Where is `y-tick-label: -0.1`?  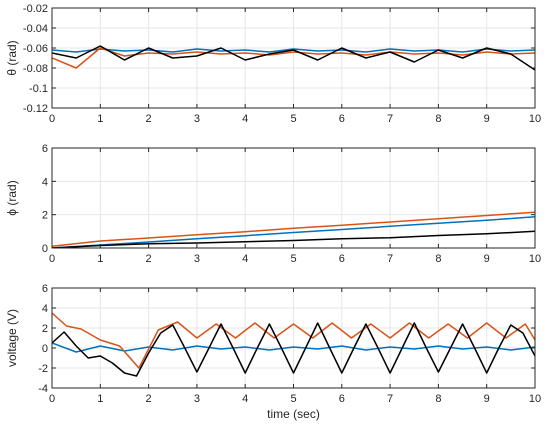
y-tick-label: -0.1 is located at coordinates (38, 89).